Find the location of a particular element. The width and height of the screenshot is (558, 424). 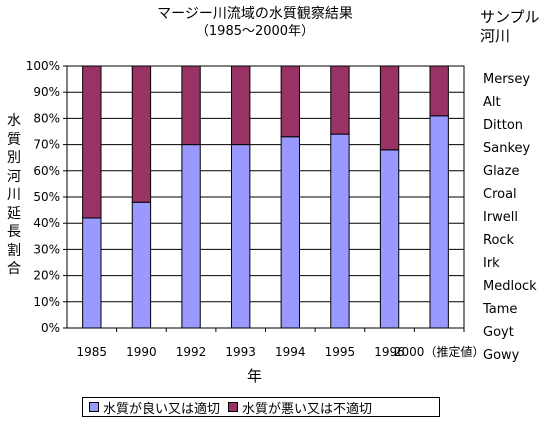

y-tick-labels: 0% 10% 20% 30% 40% 50% 60% 70% 80% 90% 100% is located at coordinates (43, 197).